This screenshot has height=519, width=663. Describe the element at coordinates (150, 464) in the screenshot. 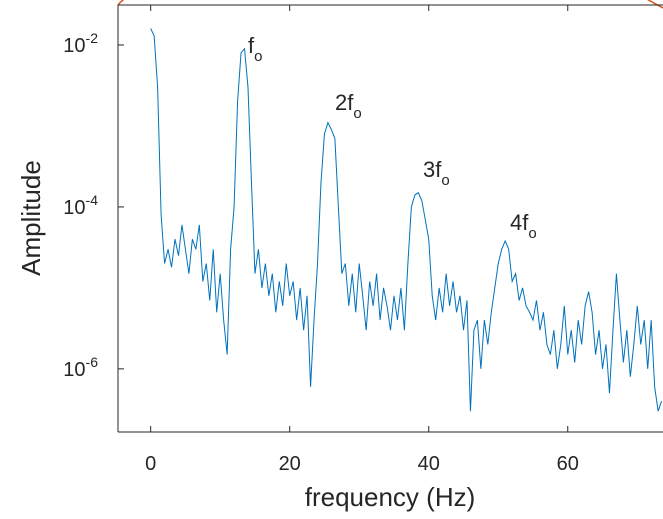

I see `x-tick-label: 0` at that location.